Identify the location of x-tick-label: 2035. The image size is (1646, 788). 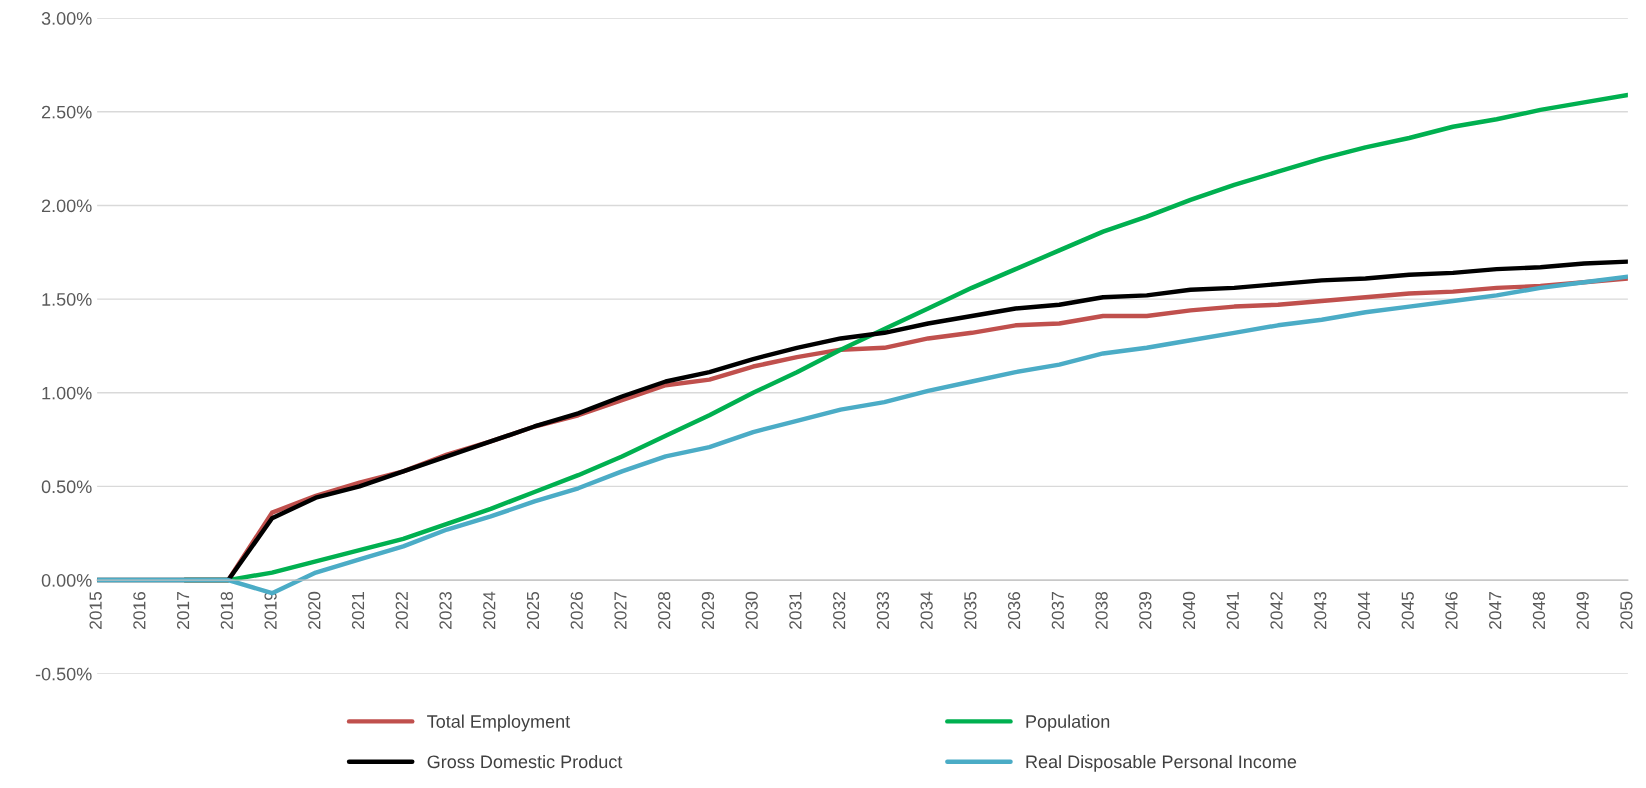
(970, 610).